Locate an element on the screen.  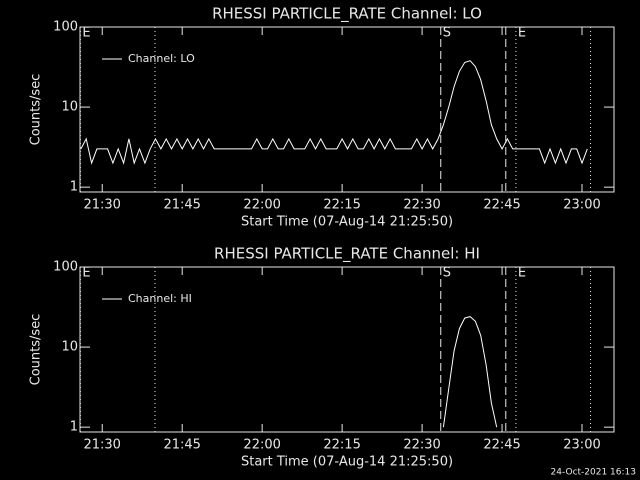
footer: 24-Oct-2021 16:13 is located at coordinates (593, 473).